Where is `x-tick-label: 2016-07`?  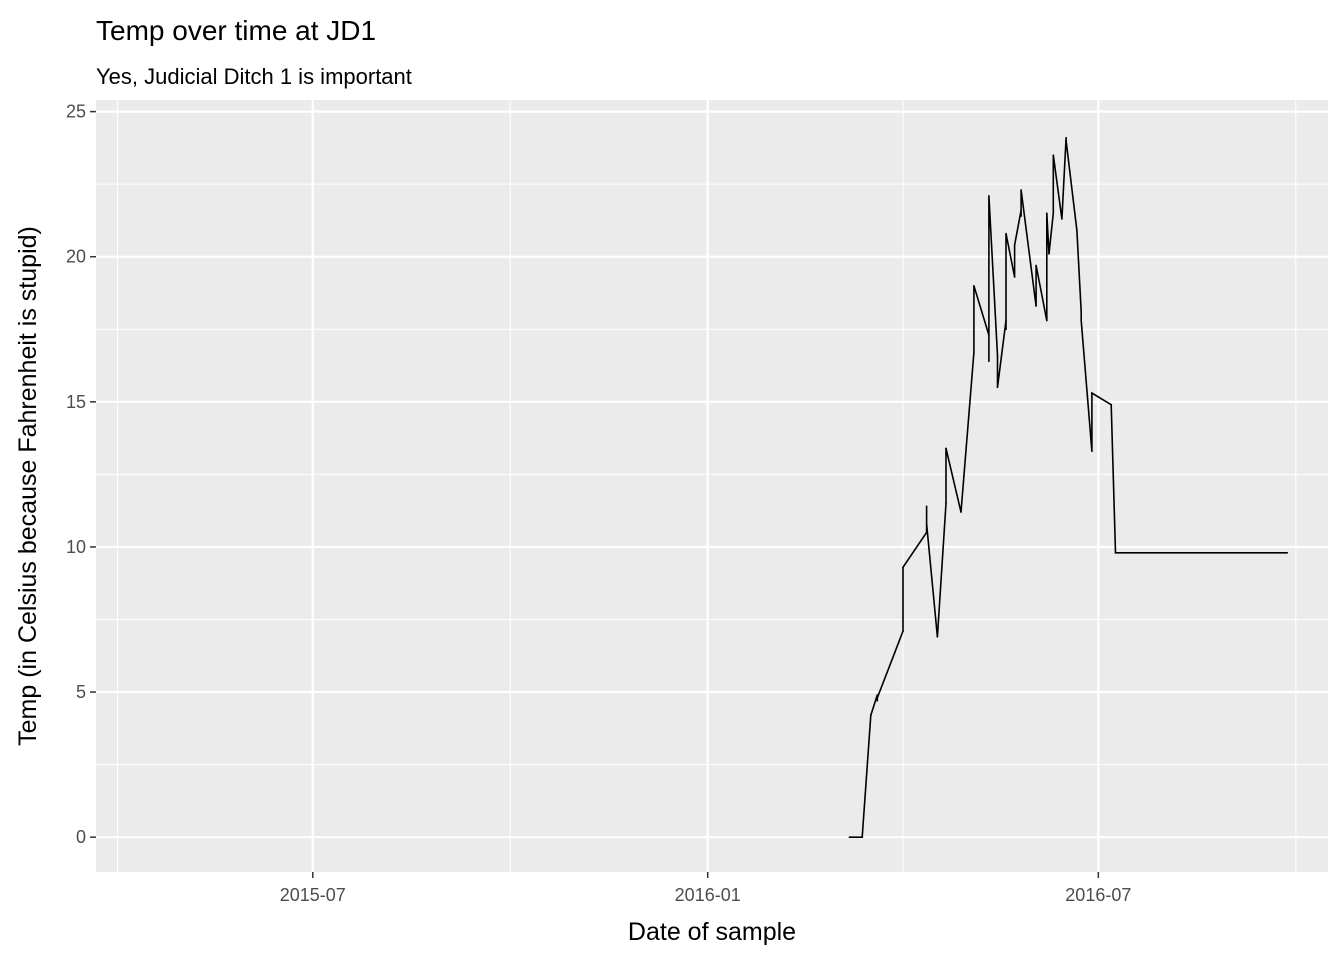
x-tick-label: 2016-07 is located at coordinates (1098, 895).